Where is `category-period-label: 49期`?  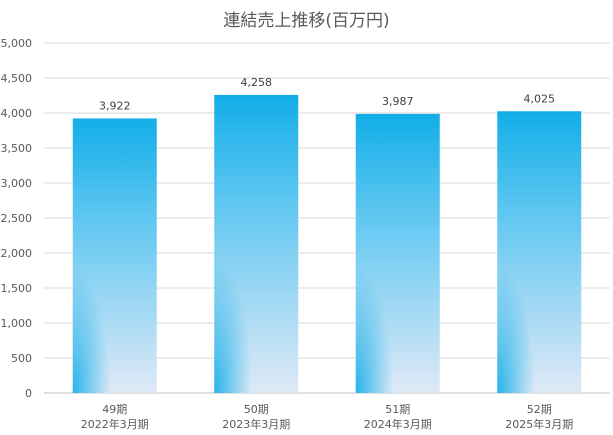 category-period-label: 49期 is located at coordinates (114, 409).